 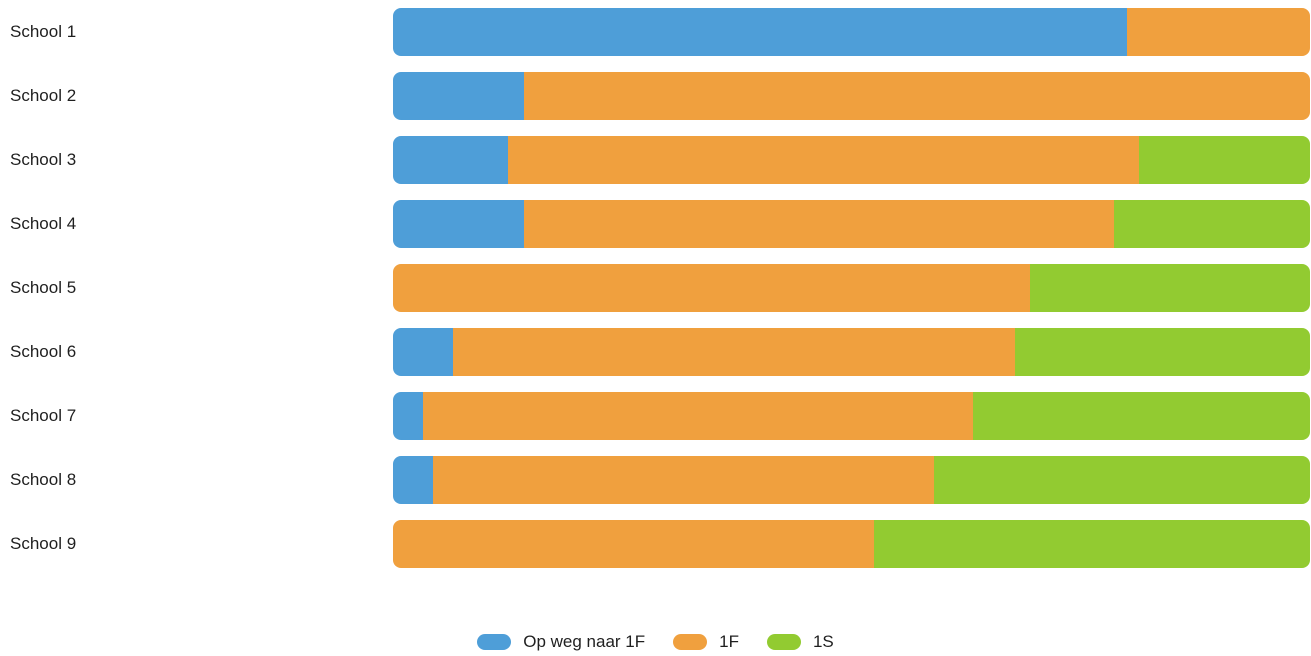 I want to click on legend-item: 1F, so click(x=706, y=642).